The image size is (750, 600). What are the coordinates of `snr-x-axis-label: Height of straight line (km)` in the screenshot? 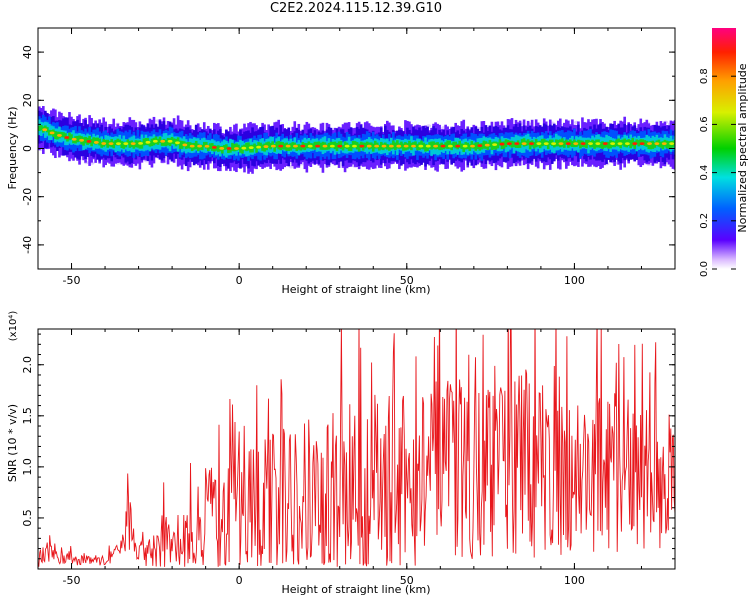 It's located at (355, 589).